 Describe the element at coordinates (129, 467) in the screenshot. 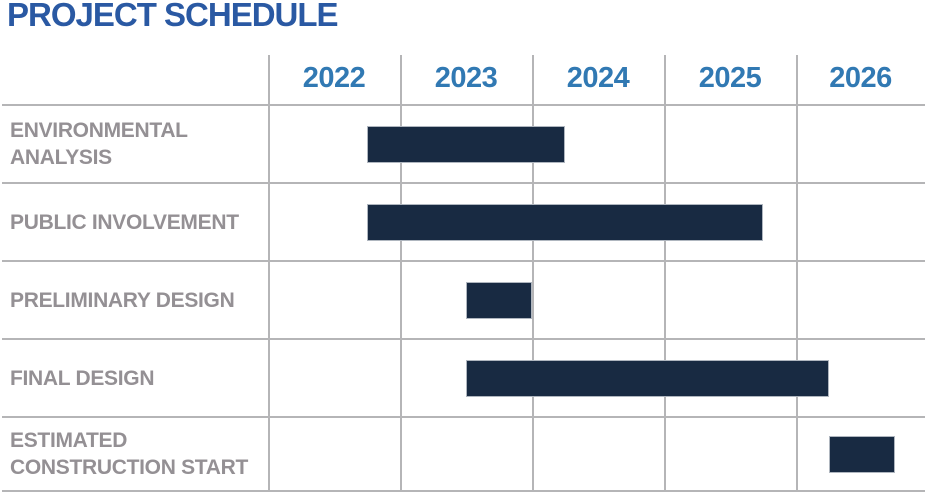

I see `task-label-line: CONSTRUCTION START` at that location.